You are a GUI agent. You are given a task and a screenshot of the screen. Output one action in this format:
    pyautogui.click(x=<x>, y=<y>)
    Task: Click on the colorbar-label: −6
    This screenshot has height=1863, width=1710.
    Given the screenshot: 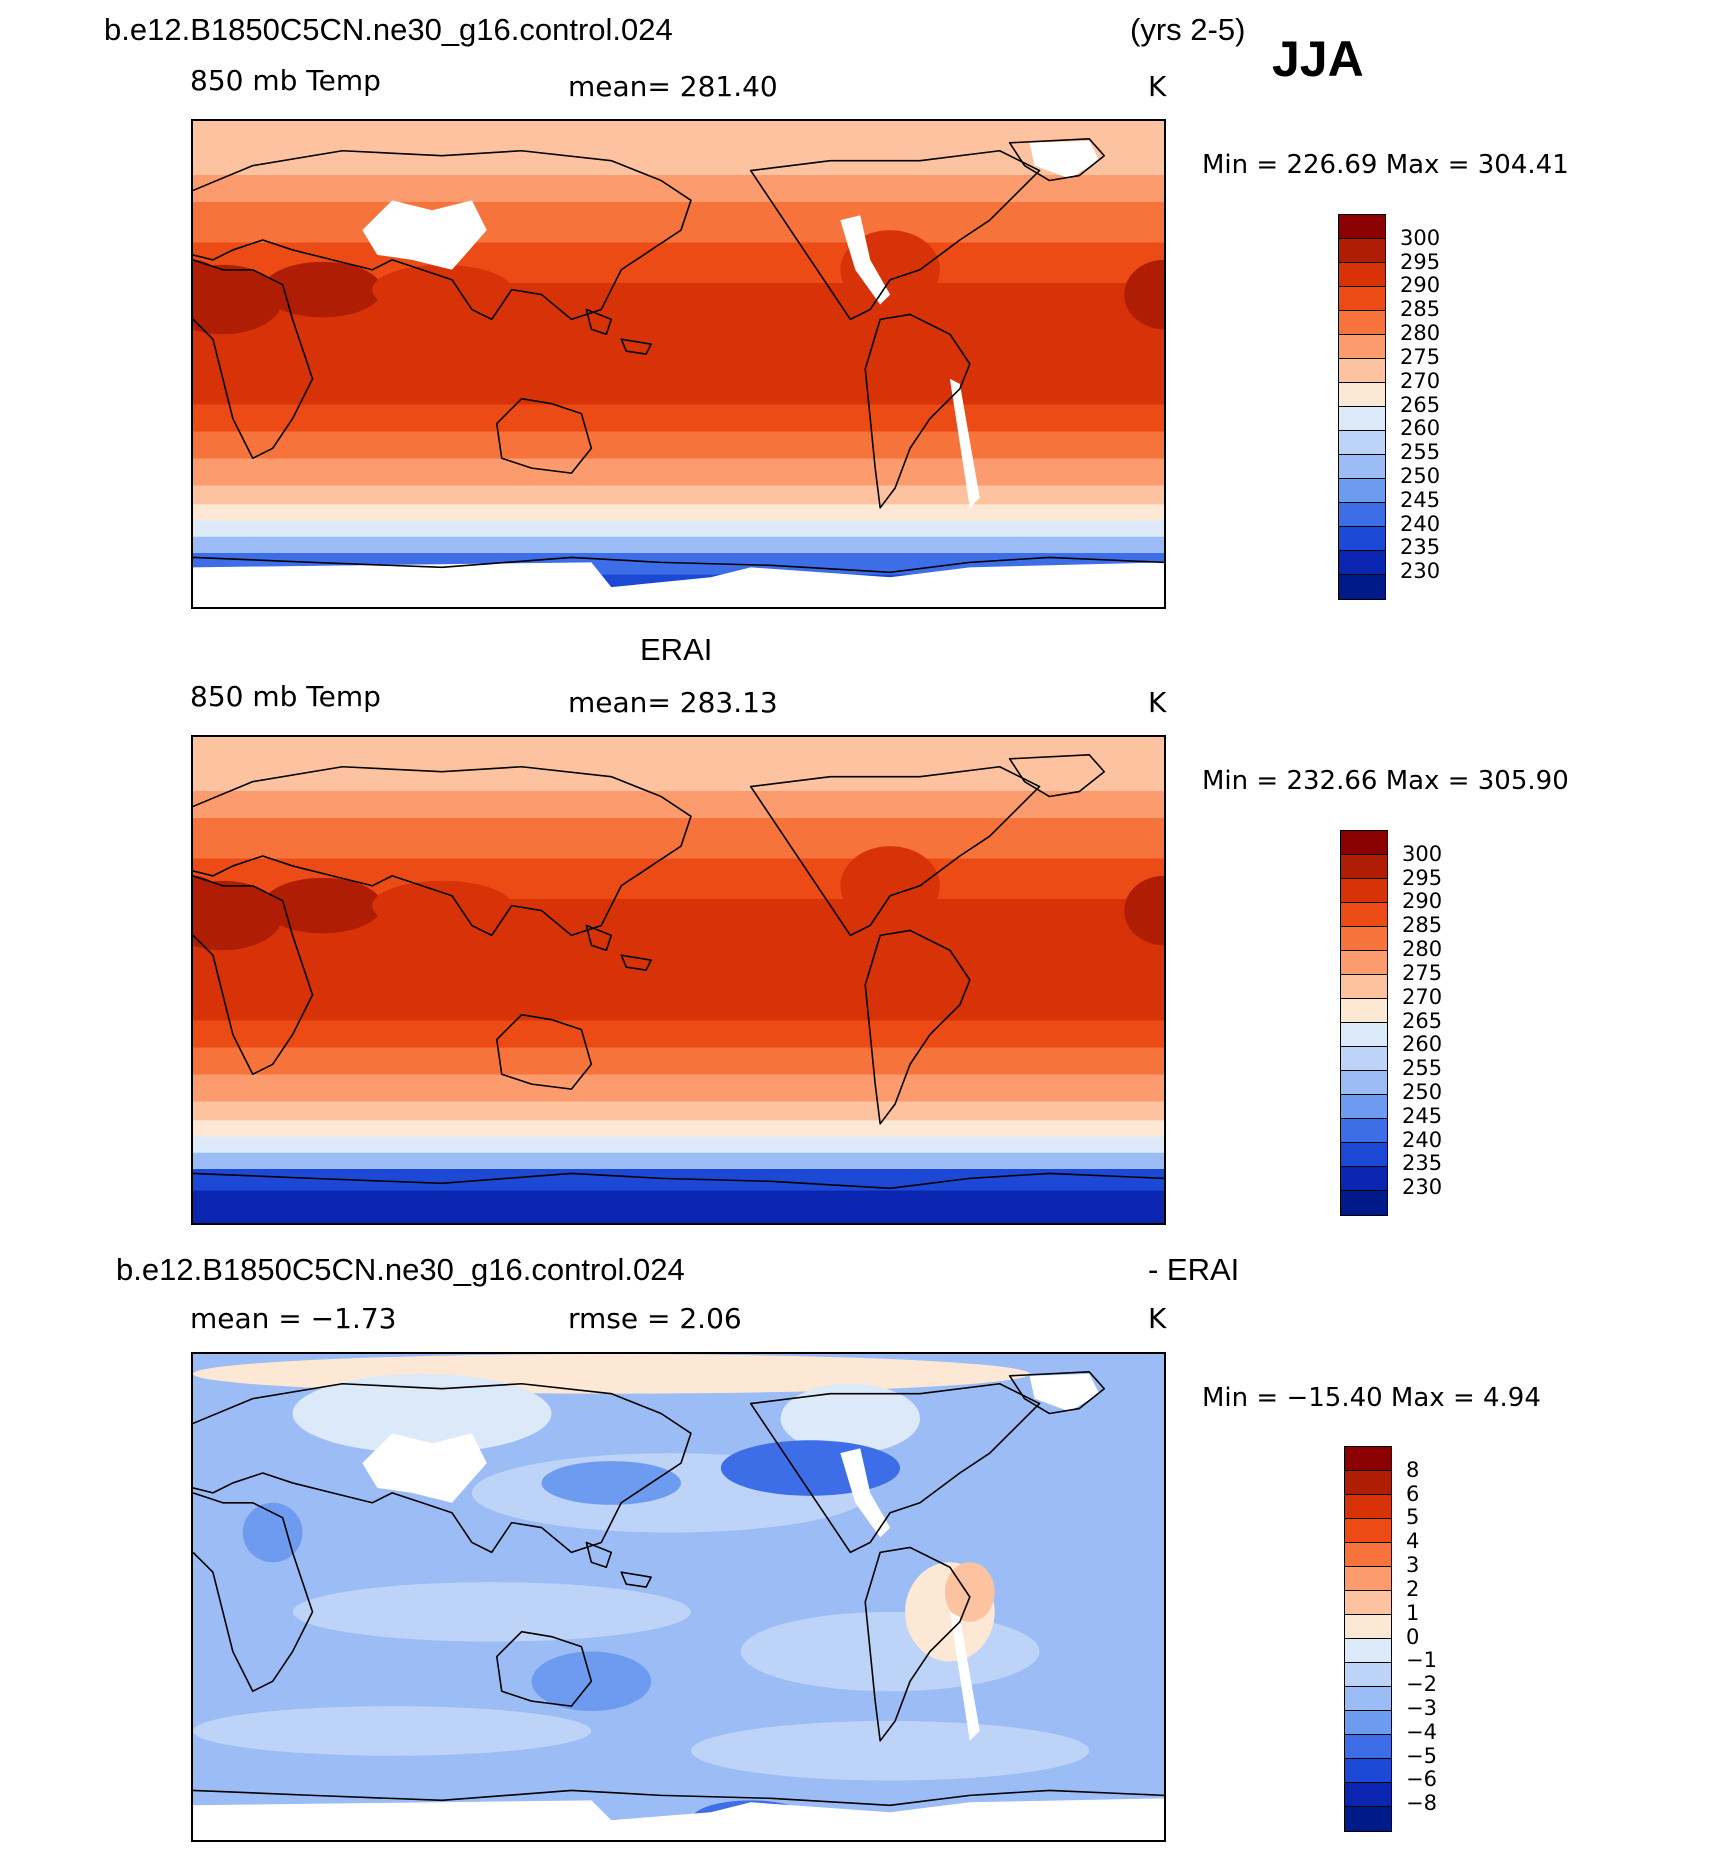 What is the action you would take?
    pyautogui.click(x=1421, y=1779)
    